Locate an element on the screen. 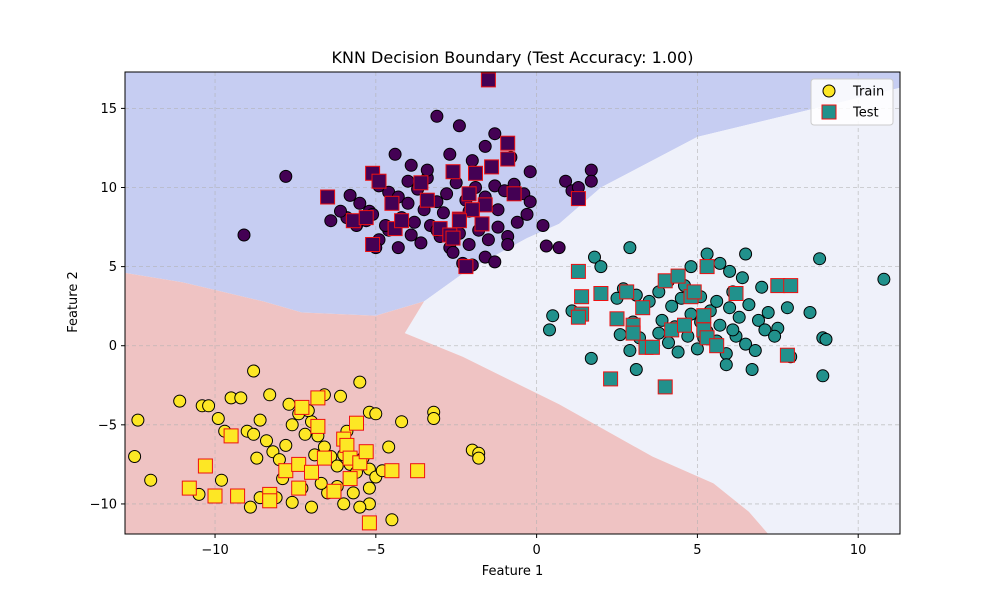  x-tick-label: −10 is located at coordinates (214, 550).